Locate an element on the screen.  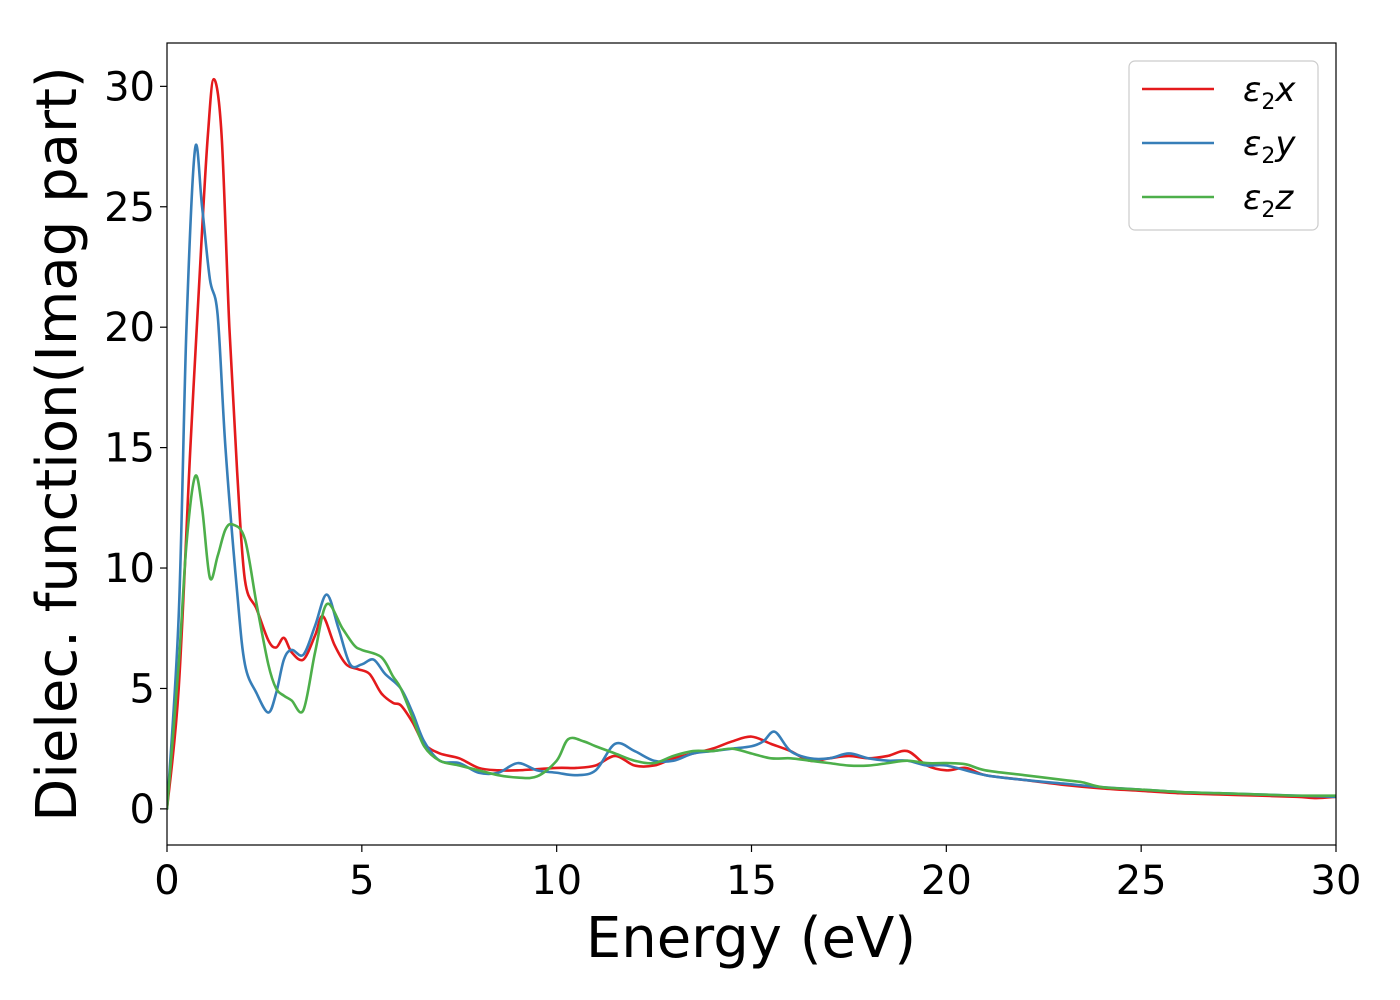
x-tick-label: 15 is located at coordinates (751, 881).